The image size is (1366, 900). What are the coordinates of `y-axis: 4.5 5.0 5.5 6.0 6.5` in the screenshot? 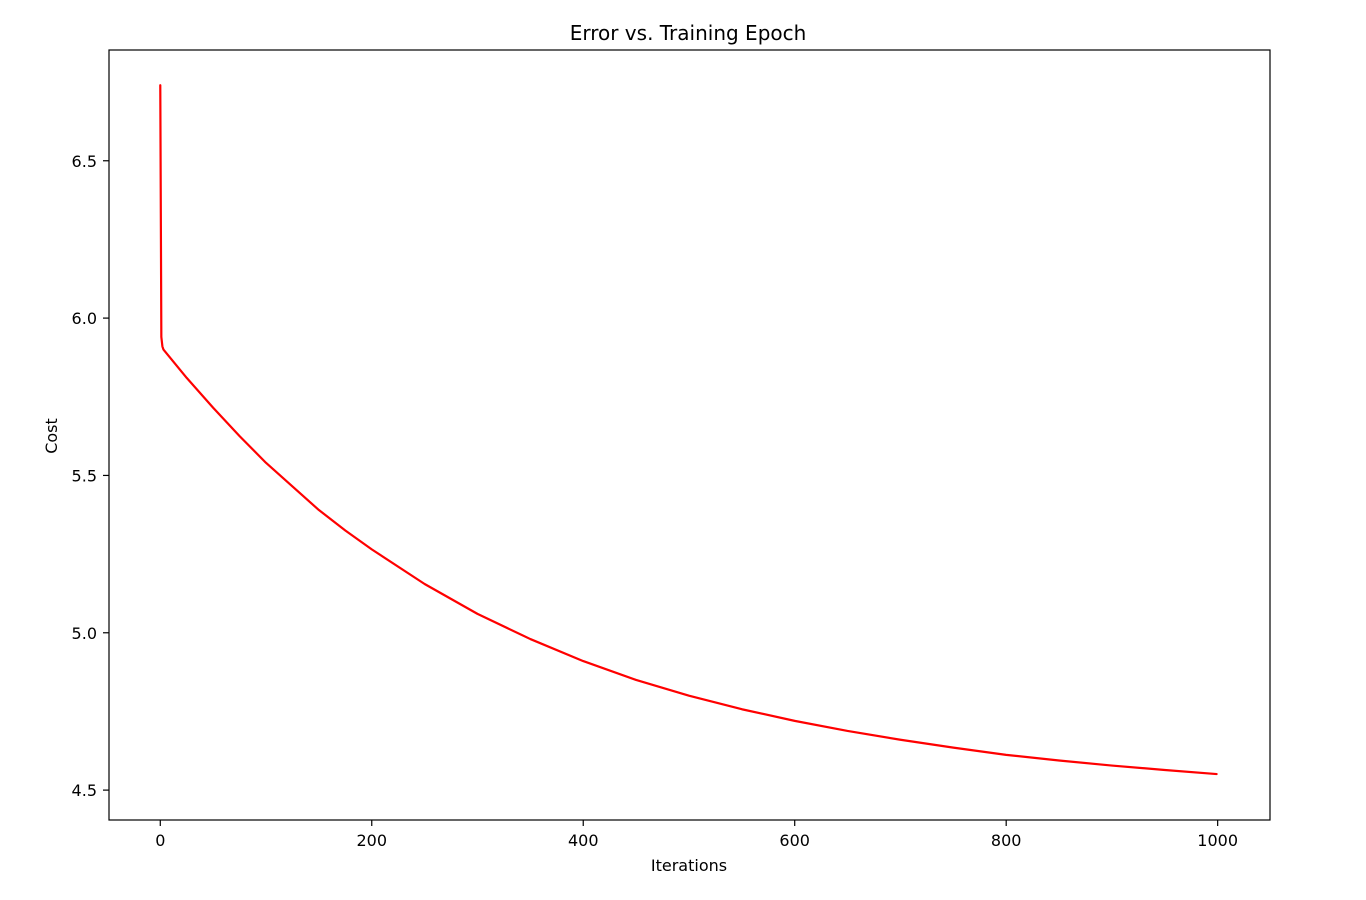 It's located at (90, 476).